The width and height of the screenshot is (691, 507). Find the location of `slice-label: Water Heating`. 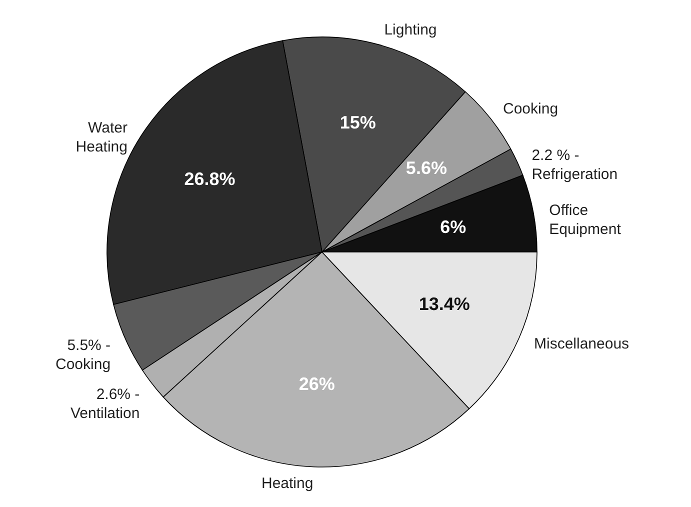

slice-label: Water Heating is located at coordinates (102, 137).